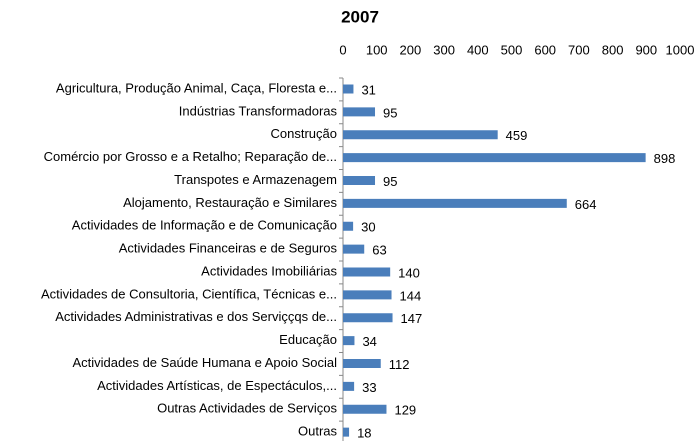 The width and height of the screenshot is (696, 441). Describe the element at coordinates (368, 89) in the screenshot. I see `value-label: 31` at that location.